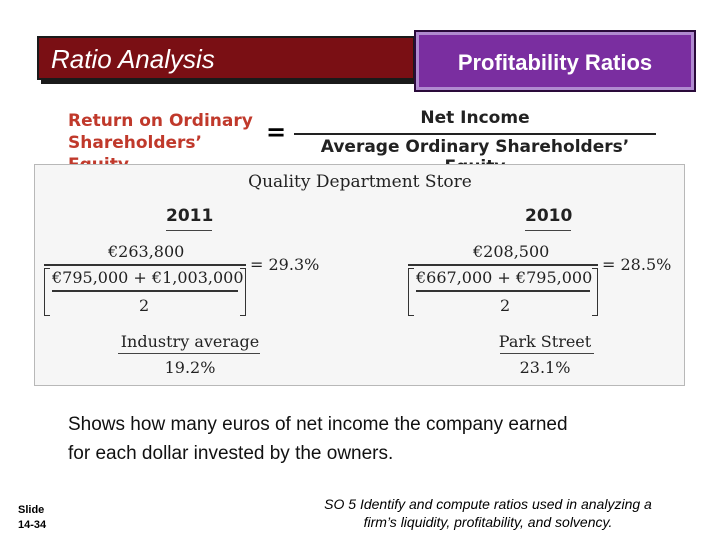 This screenshot has width=720, height=540. Describe the element at coordinates (189, 230) in the screenshot. I see `year-2011-underline` at that location.